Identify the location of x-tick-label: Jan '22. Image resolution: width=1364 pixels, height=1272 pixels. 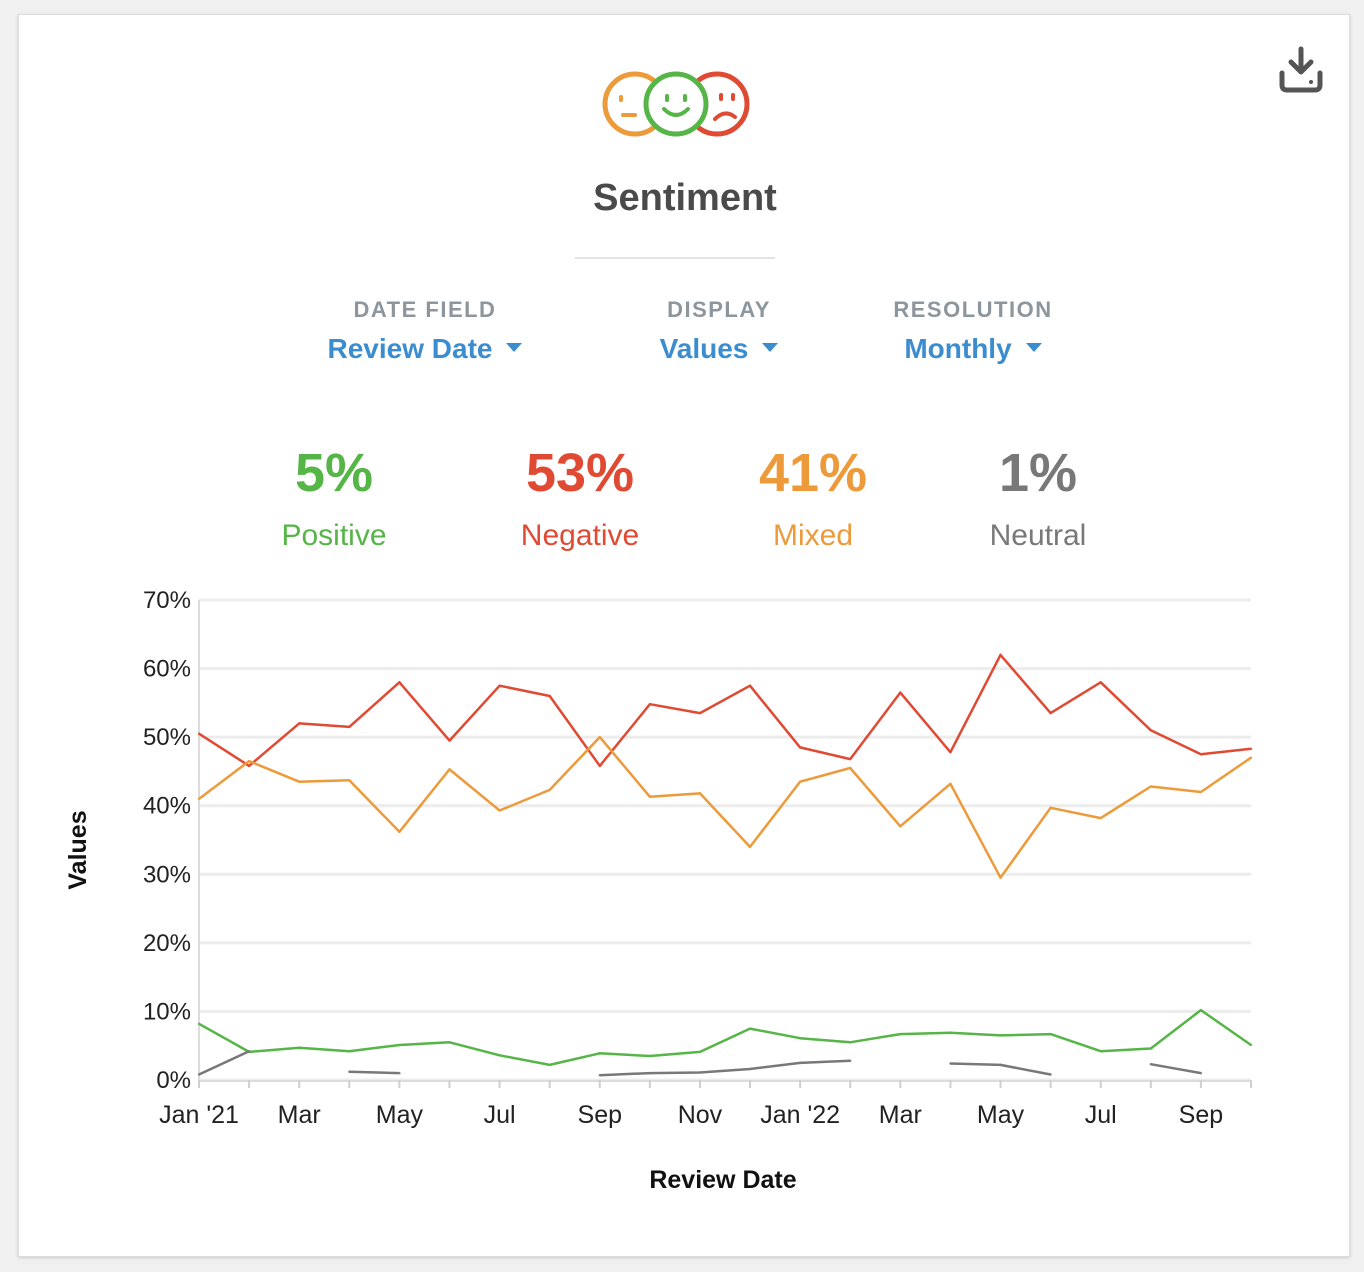
(800, 1115).